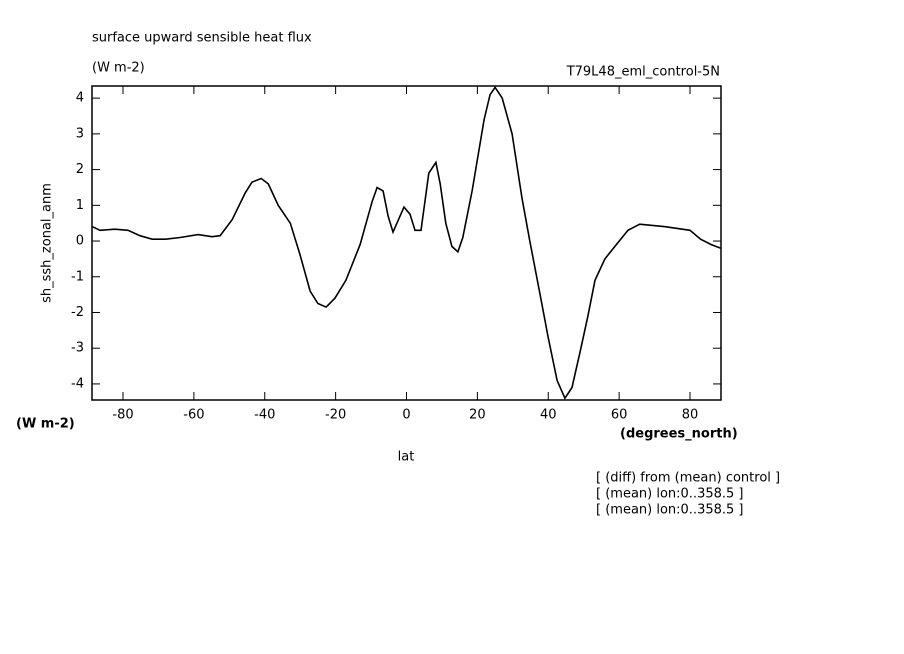 This screenshot has height=654, width=904. What do you see at coordinates (80, 205) in the screenshot?
I see `y-tick-label: 1` at bounding box center [80, 205].